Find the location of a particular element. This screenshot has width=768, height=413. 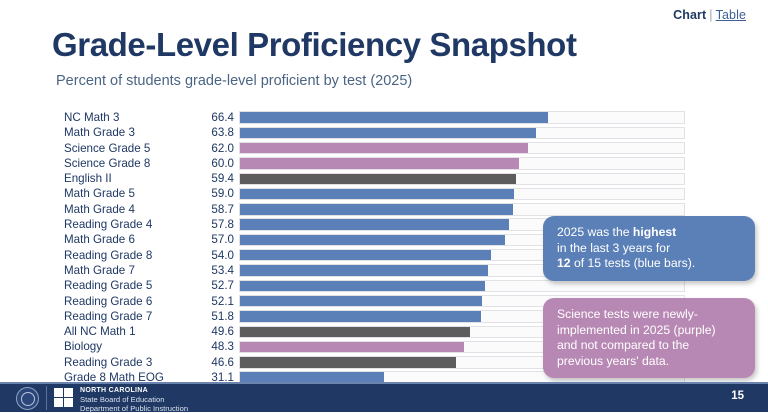

bar-row-label: NC Math 3 is located at coordinates (92, 117).